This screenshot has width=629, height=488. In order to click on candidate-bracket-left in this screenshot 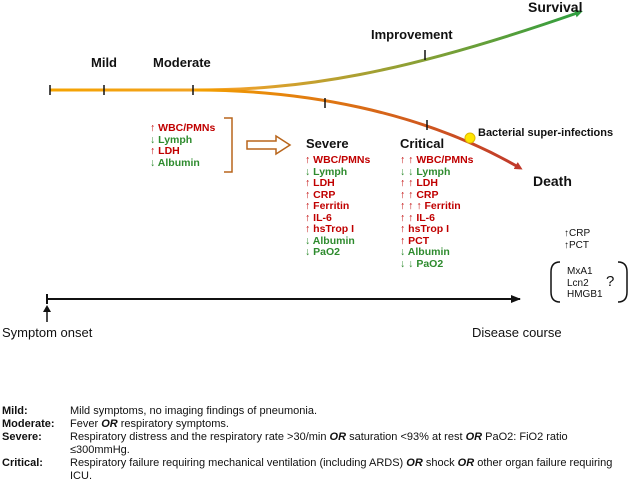, I will do `click(555, 282)`.